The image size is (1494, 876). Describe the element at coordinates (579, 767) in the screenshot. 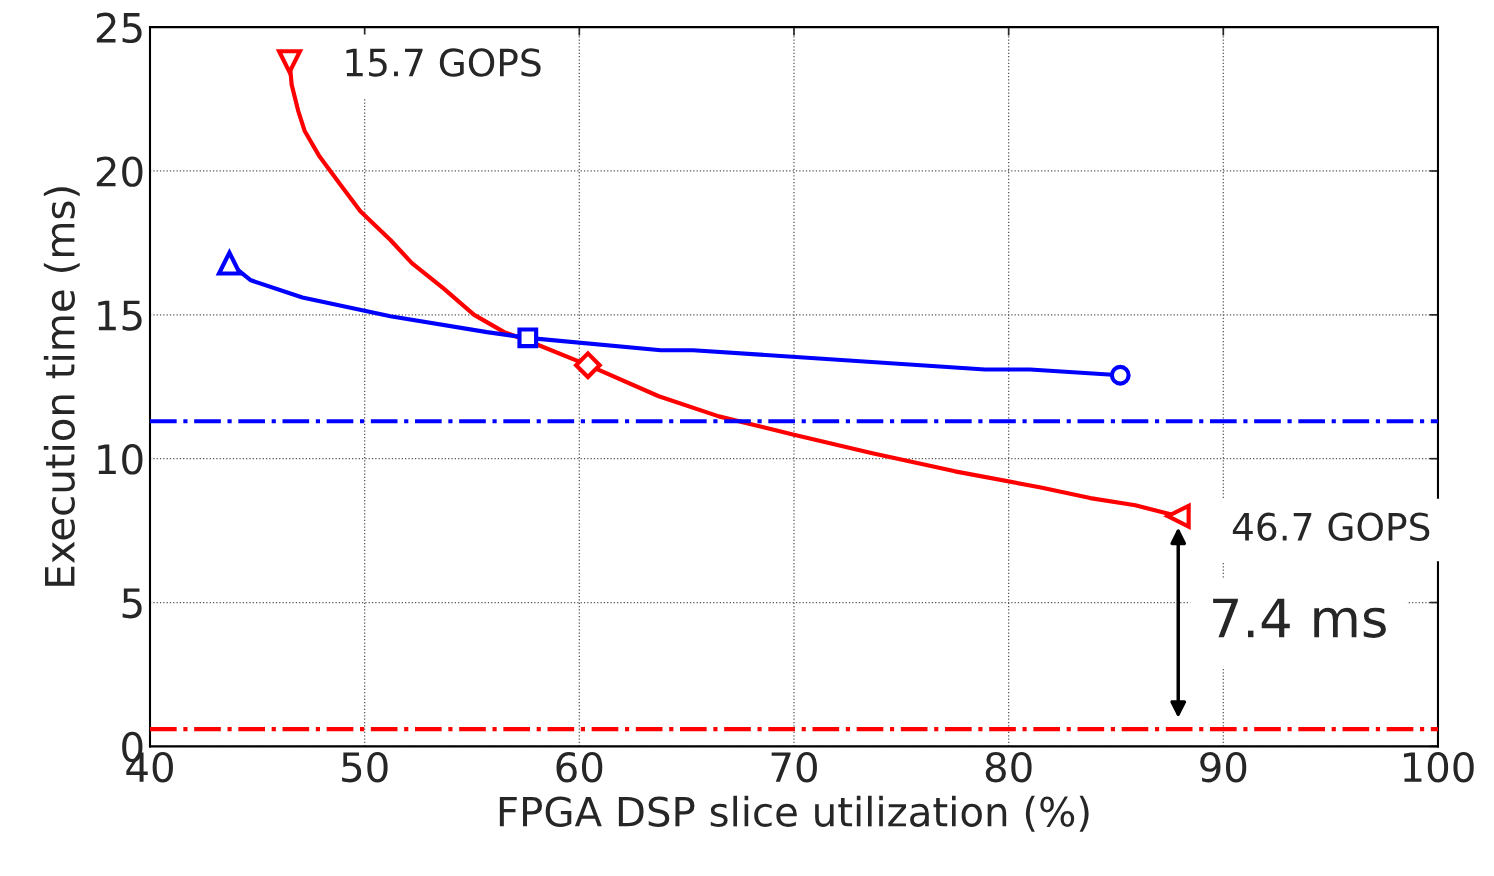

I see `x-tick-label: 60` at that location.